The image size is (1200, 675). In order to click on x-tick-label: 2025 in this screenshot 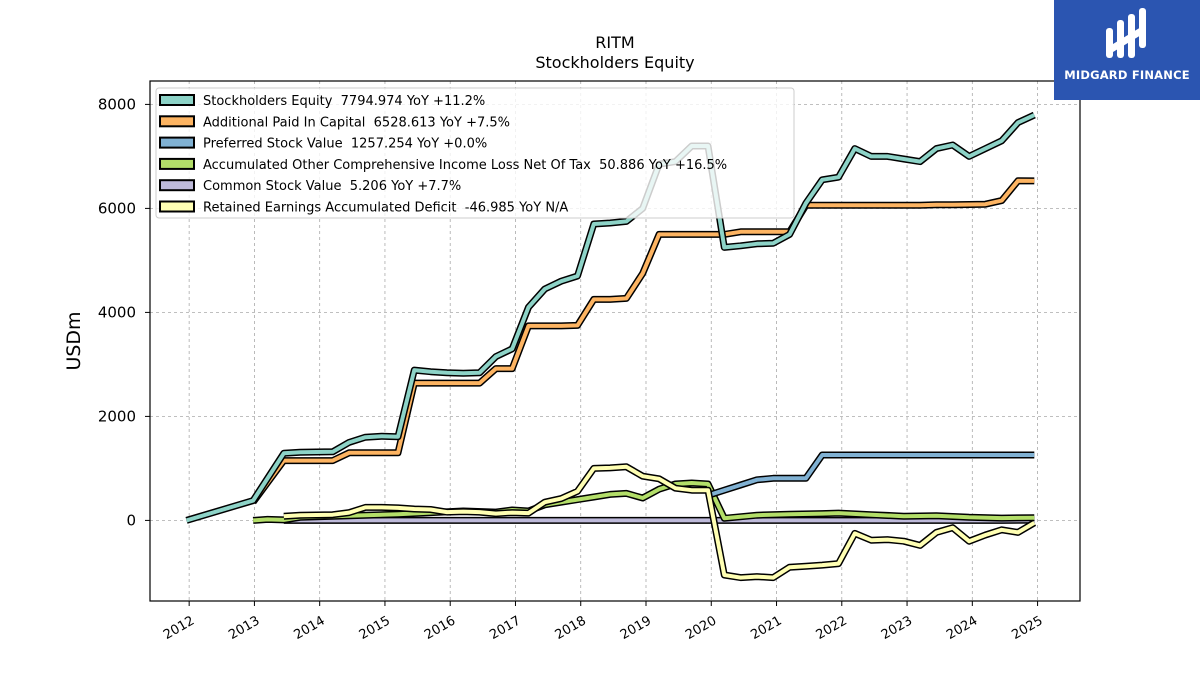, I will do `click(1027, 628)`.